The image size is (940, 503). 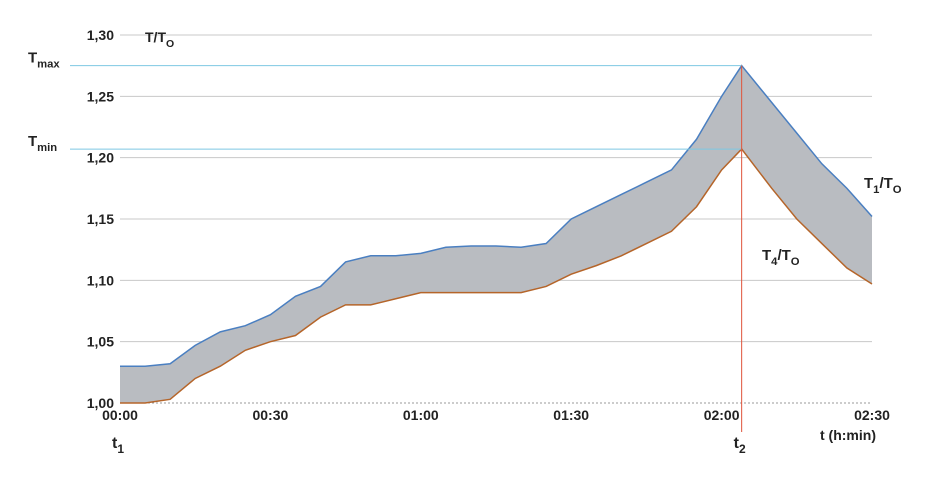 What do you see at coordinates (872, 415) in the screenshot?
I see `x-tick-label: 02:30` at bounding box center [872, 415].